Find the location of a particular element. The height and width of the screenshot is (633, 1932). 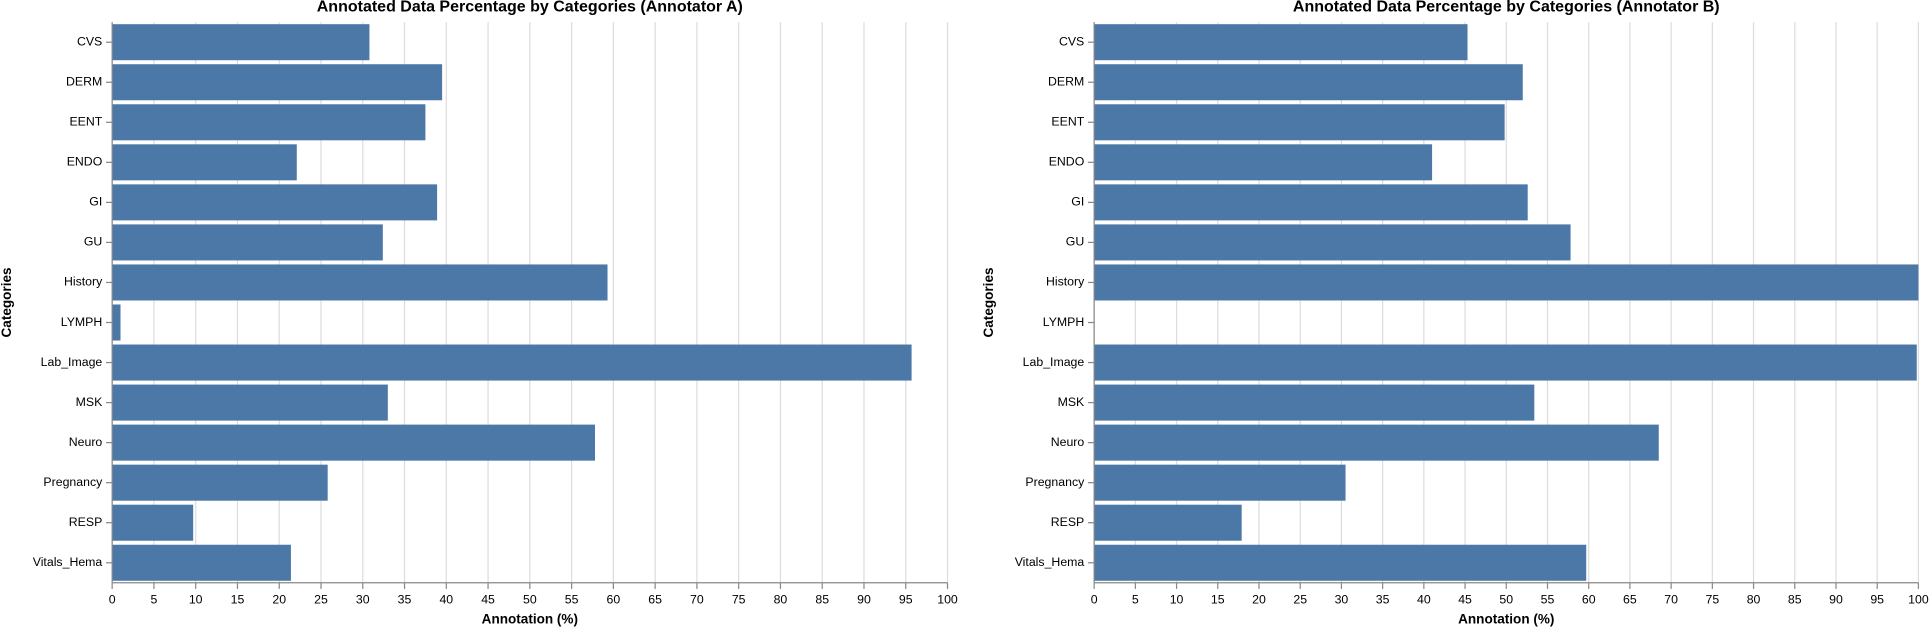

y-tick-label: Pregnancy is located at coordinates (73, 482).